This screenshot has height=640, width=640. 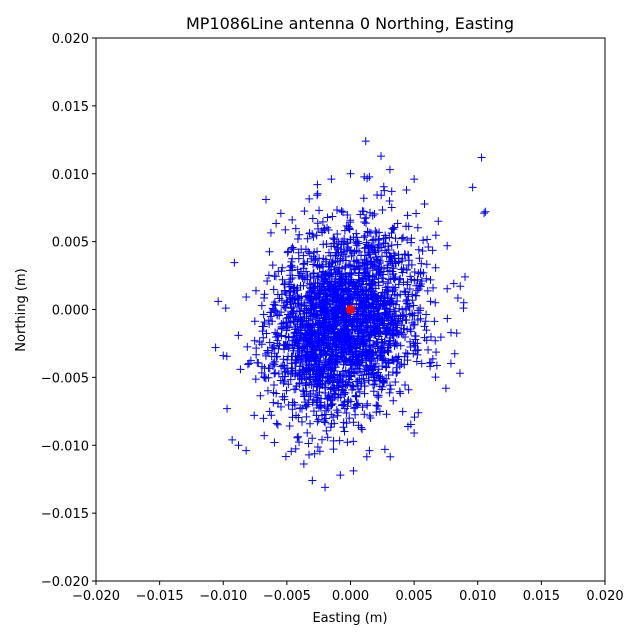 I want to click on x-tick-label: −0.010, so click(x=223, y=596).